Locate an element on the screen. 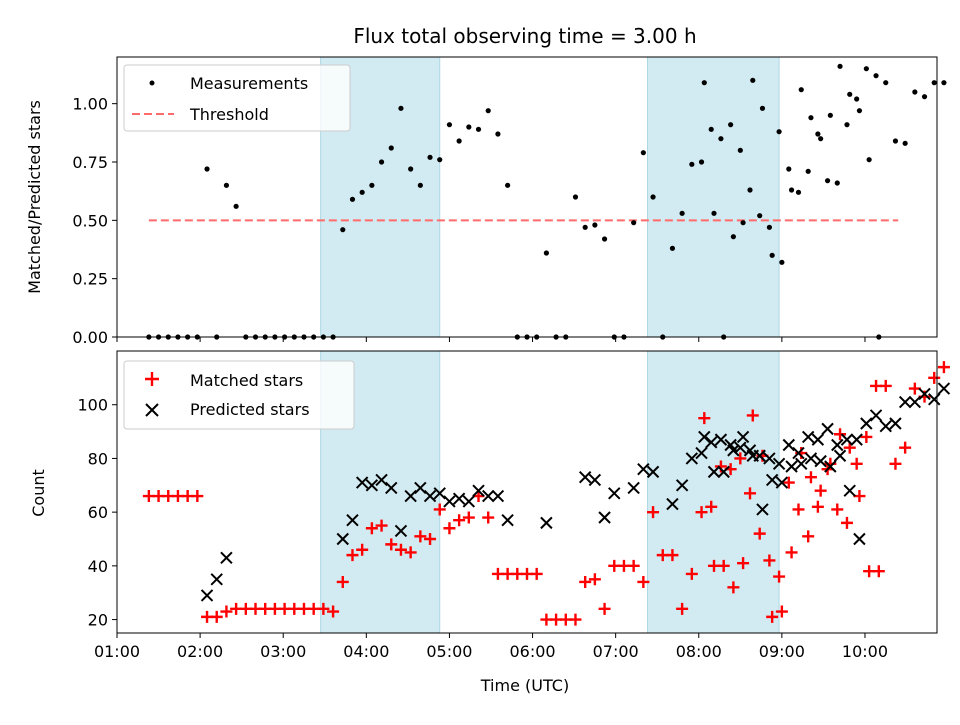  y-tick-label: 0.50 is located at coordinates (90, 220).